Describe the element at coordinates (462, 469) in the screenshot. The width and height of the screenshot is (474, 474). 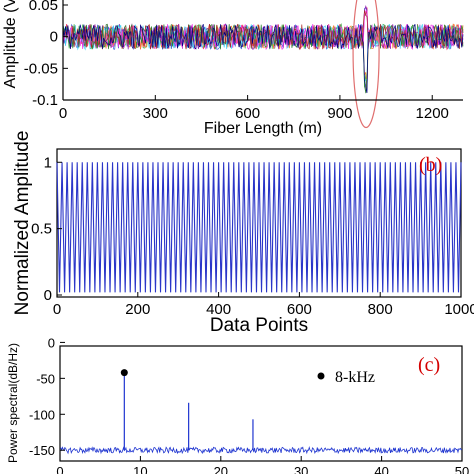
I see `panel-c-x-tick-label: 50` at that location.